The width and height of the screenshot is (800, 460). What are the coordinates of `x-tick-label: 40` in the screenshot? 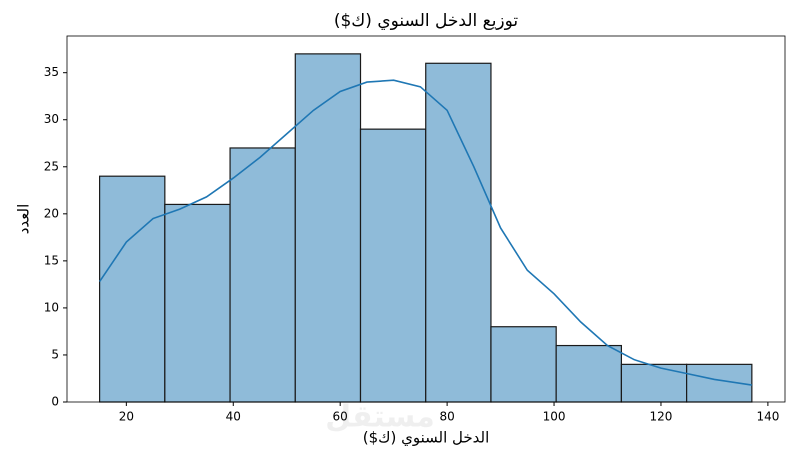 It's located at (233, 417).